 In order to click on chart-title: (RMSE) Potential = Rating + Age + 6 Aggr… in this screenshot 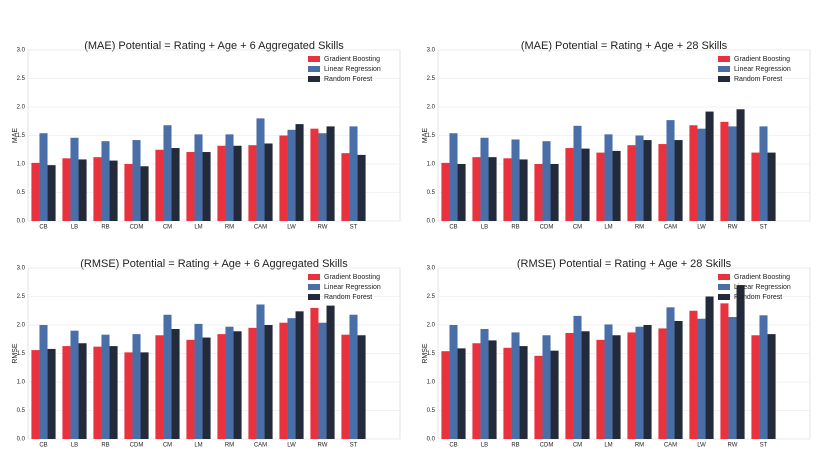, I will do `click(214, 264)`.